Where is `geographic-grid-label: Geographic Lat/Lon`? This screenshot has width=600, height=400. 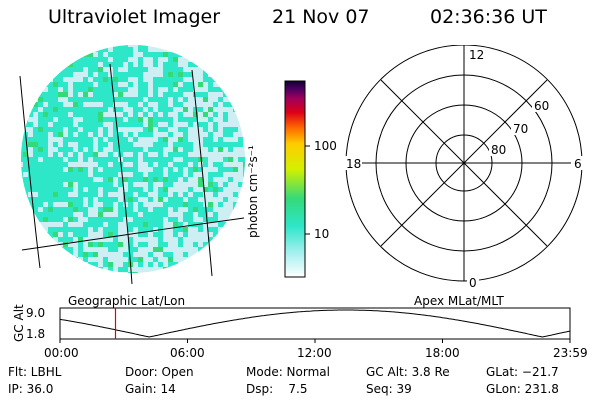
geographic-grid-label: Geographic Lat/Lon is located at coordinates (127, 301).